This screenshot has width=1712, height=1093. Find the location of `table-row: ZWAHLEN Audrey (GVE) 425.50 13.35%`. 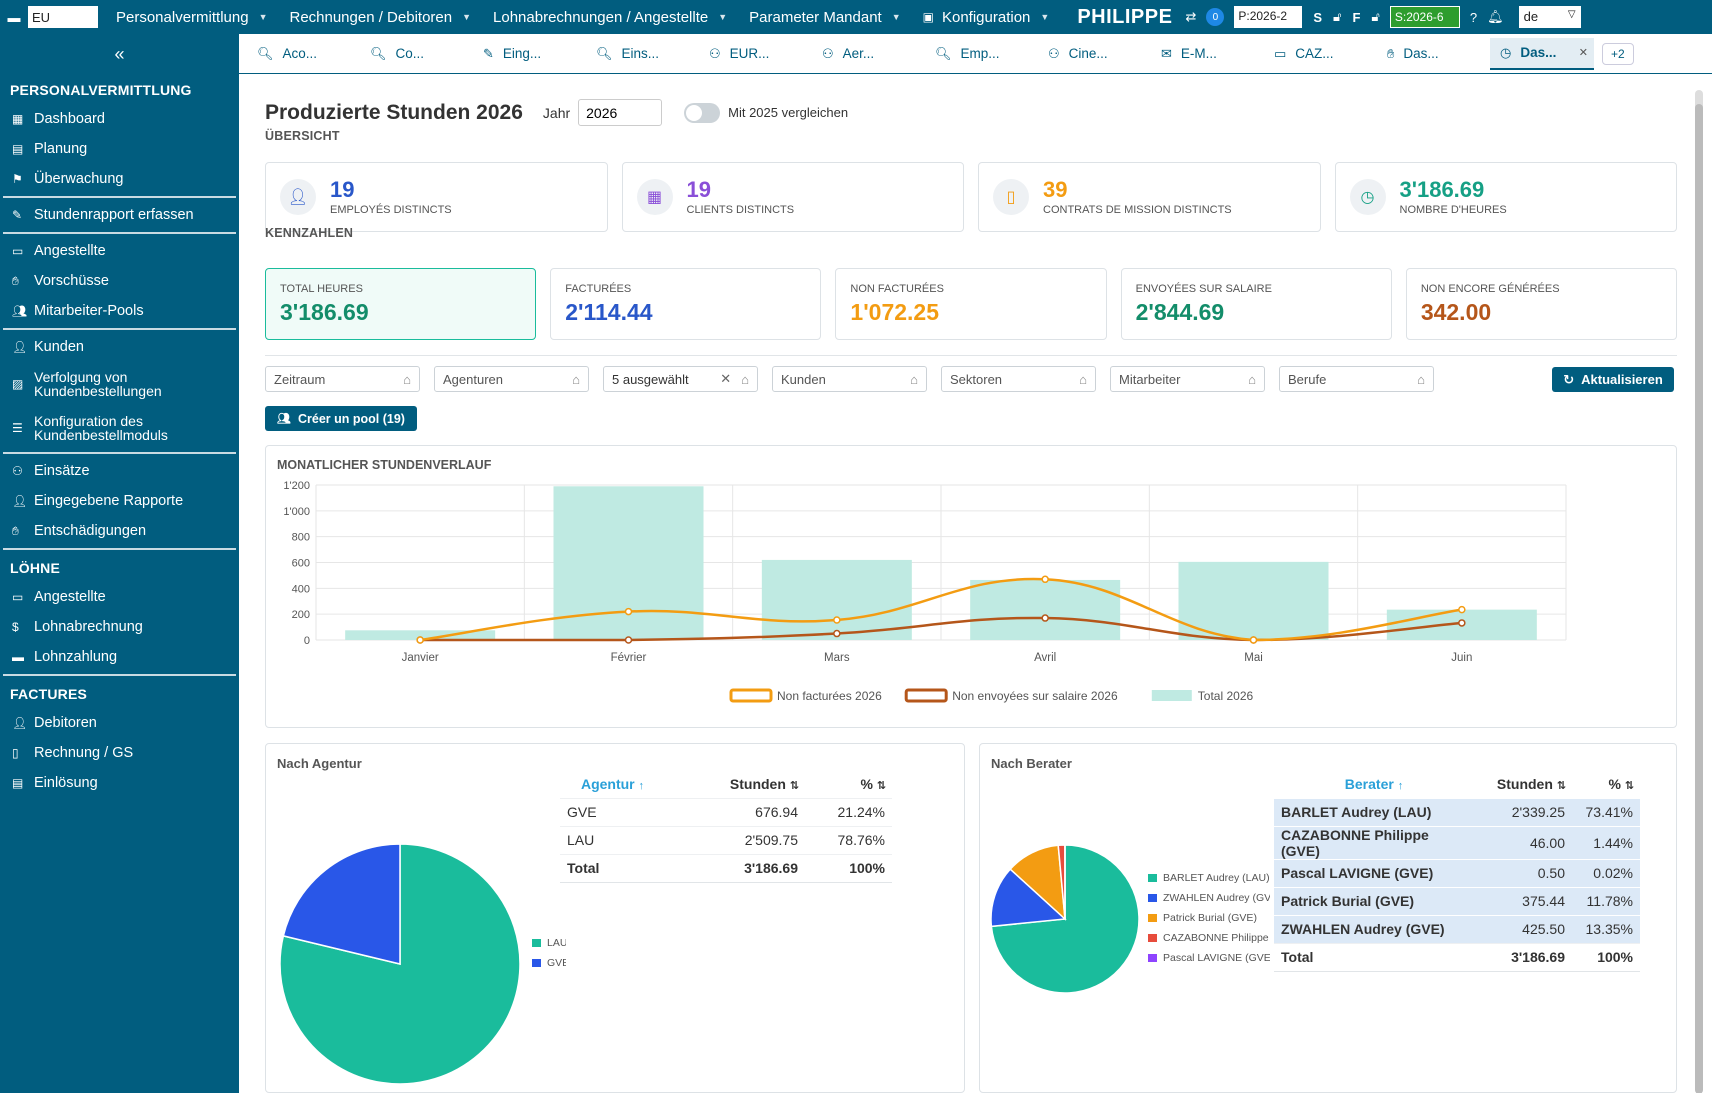

table-row: ZWAHLEN Audrey (GVE) 425.50 13.35% is located at coordinates (1457, 928).